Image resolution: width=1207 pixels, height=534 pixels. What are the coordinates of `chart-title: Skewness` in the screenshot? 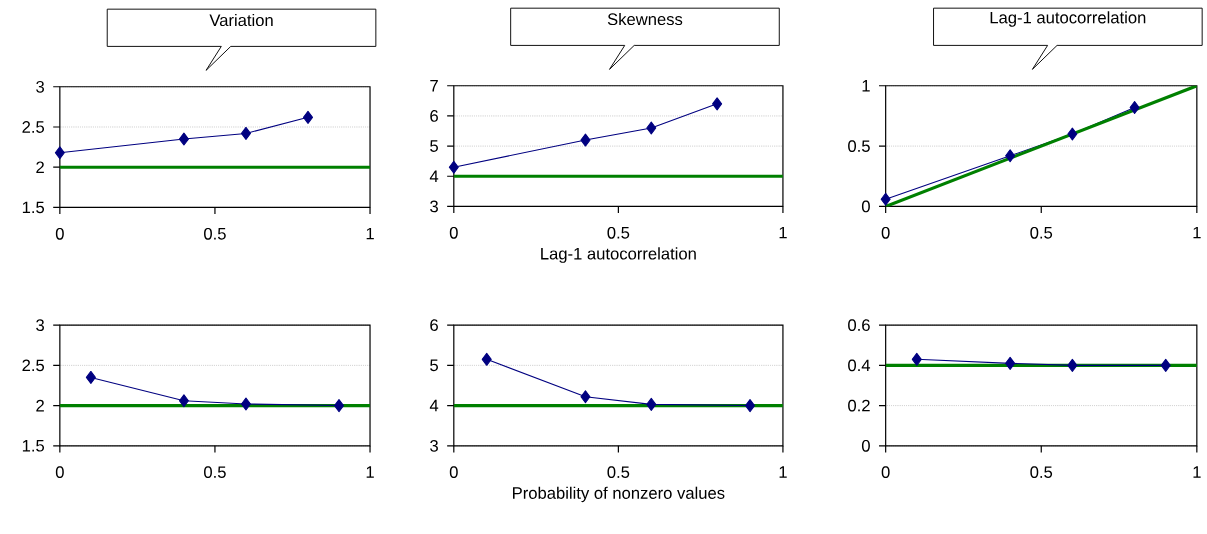 It's located at (645, 19).